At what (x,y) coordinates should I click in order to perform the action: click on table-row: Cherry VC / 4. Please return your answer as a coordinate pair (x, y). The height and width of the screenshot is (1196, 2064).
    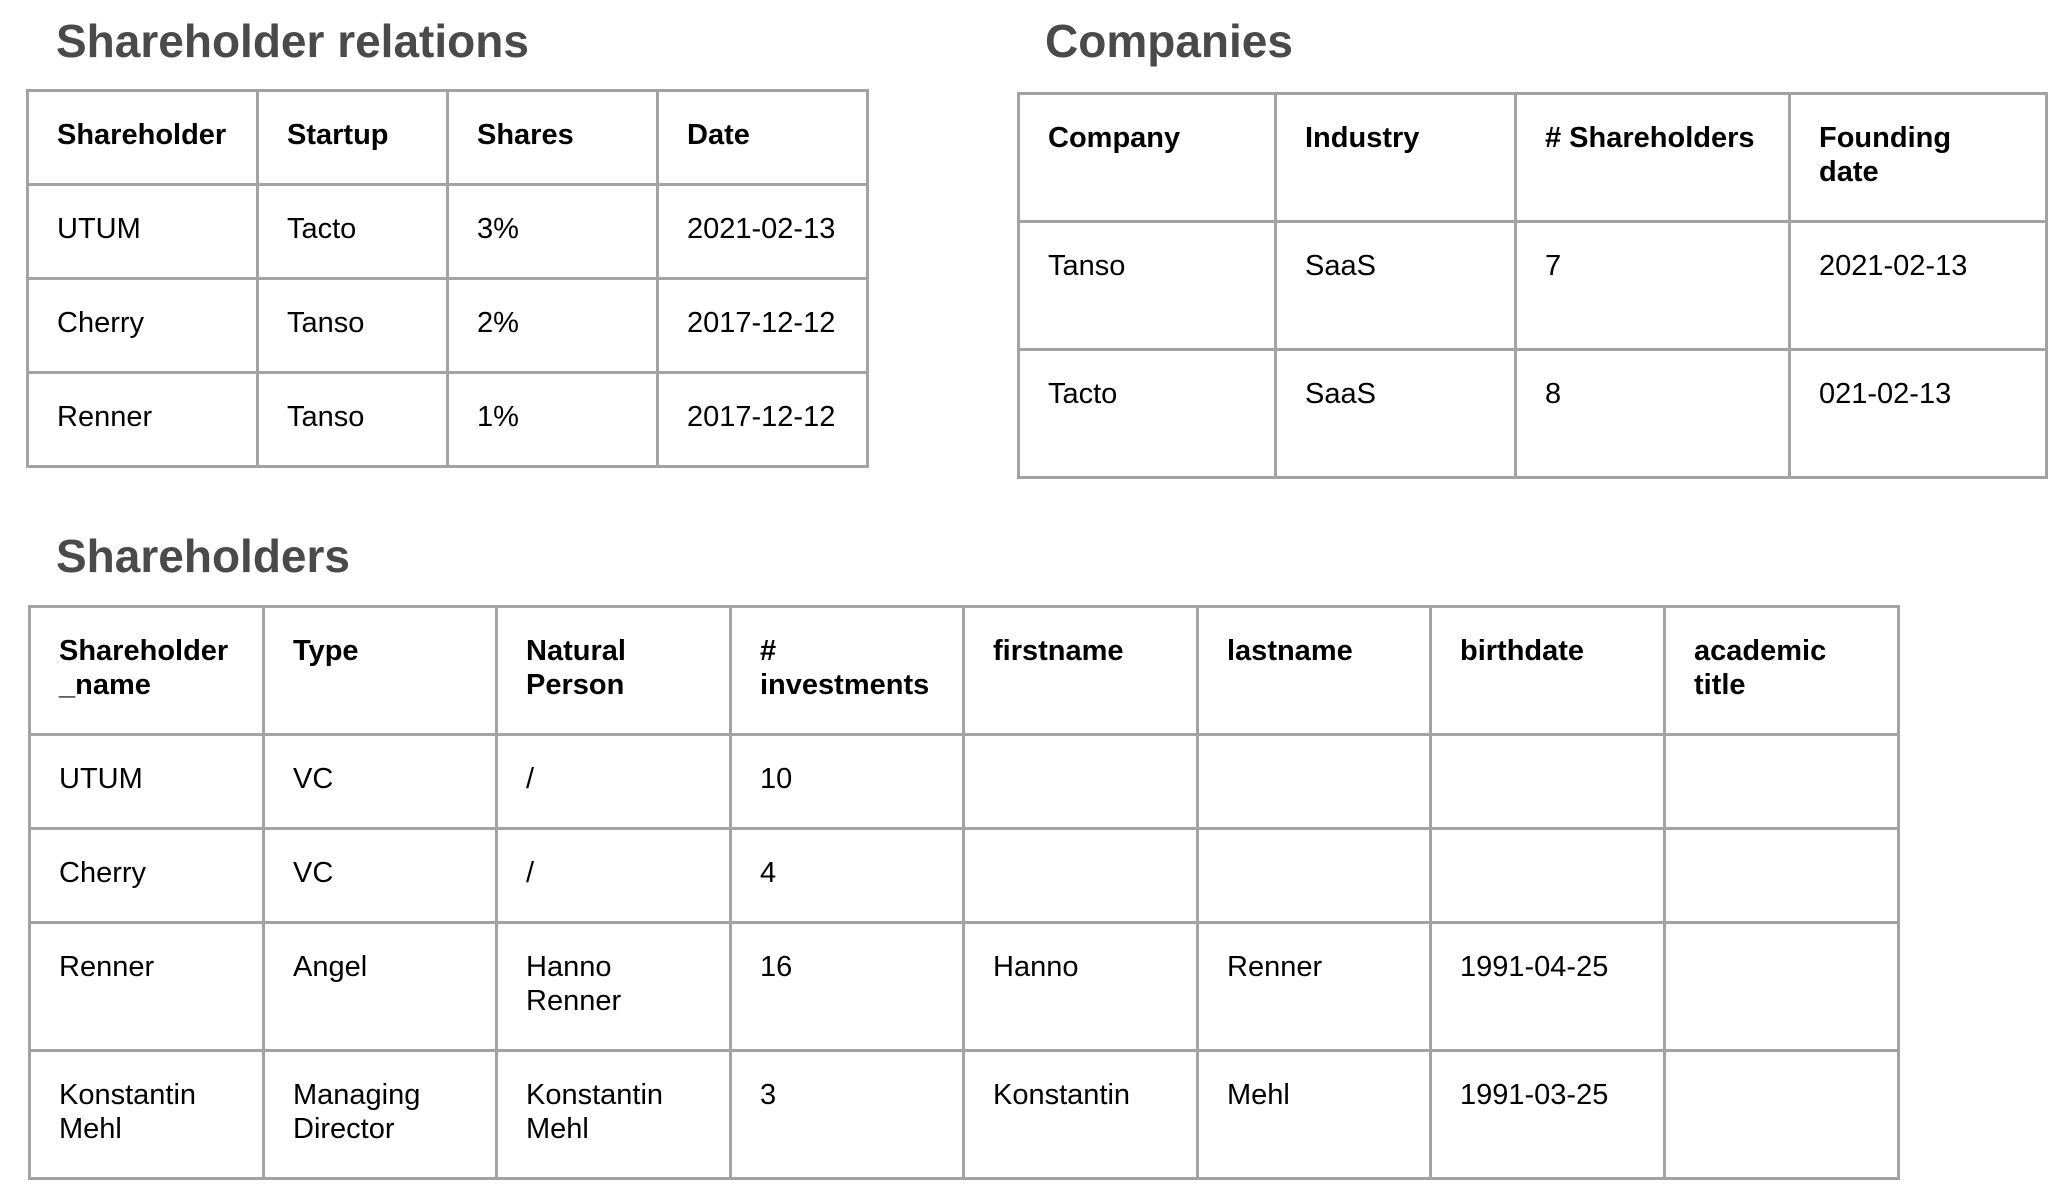
    Looking at the image, I should click on (964, 875).